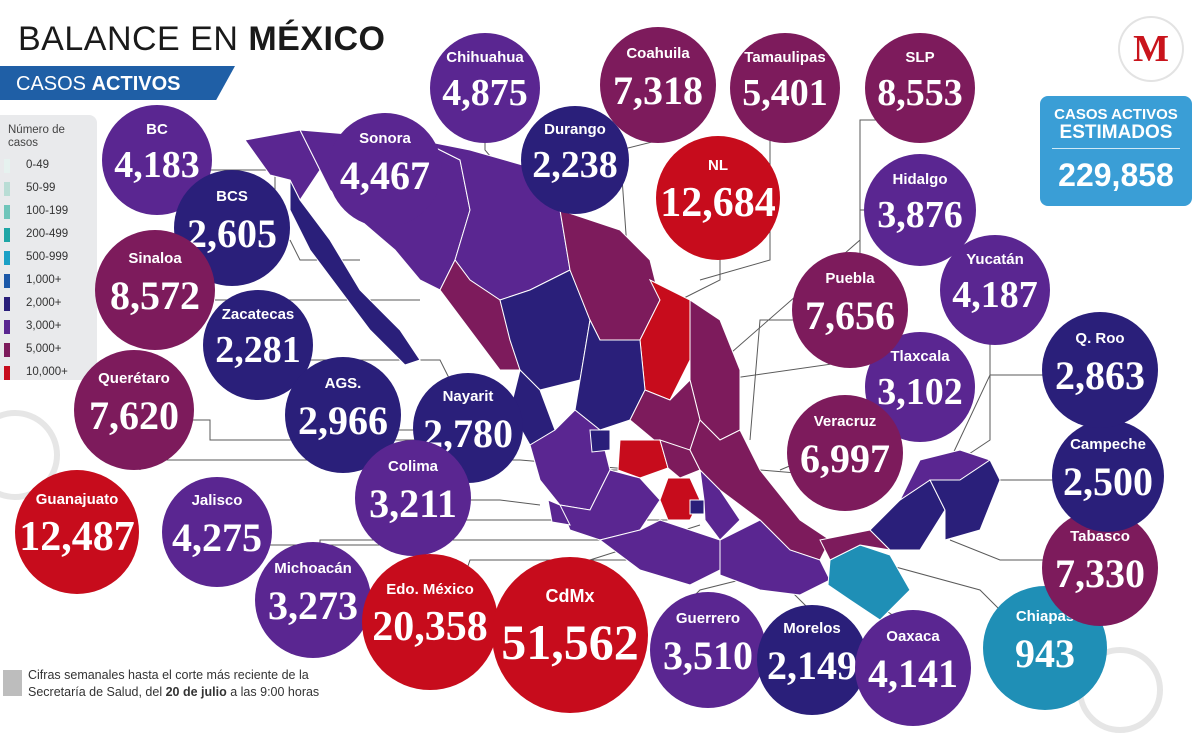  I want to click on state-name: Tlaxcala, so click(920, 356).